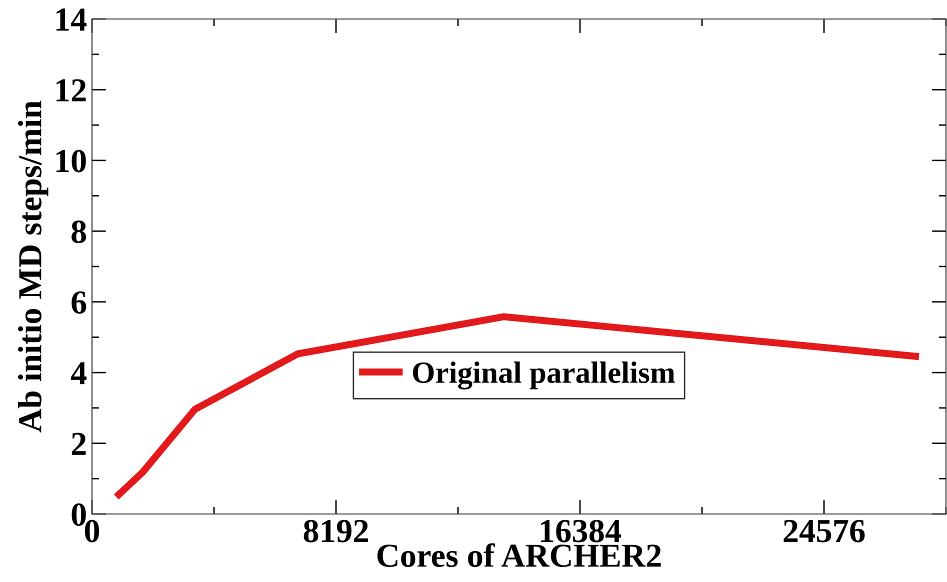 This screenshot has width=947, height=582. What do you see at coordinates (79, 302) in the screenshot?
I see `y-tick-label: 6` at bounding box center [79, 302].